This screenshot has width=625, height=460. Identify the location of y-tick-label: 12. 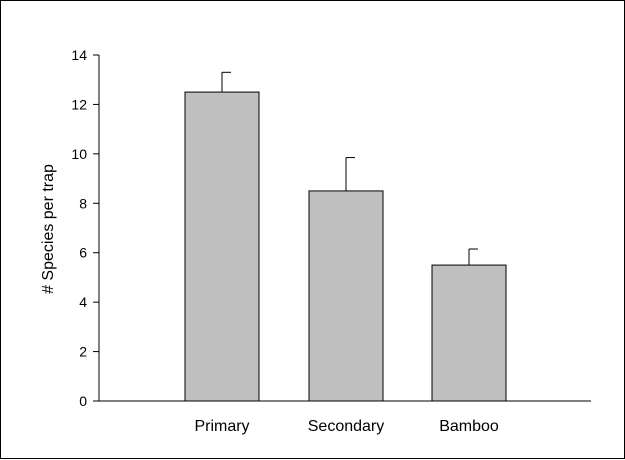
(79, 104).